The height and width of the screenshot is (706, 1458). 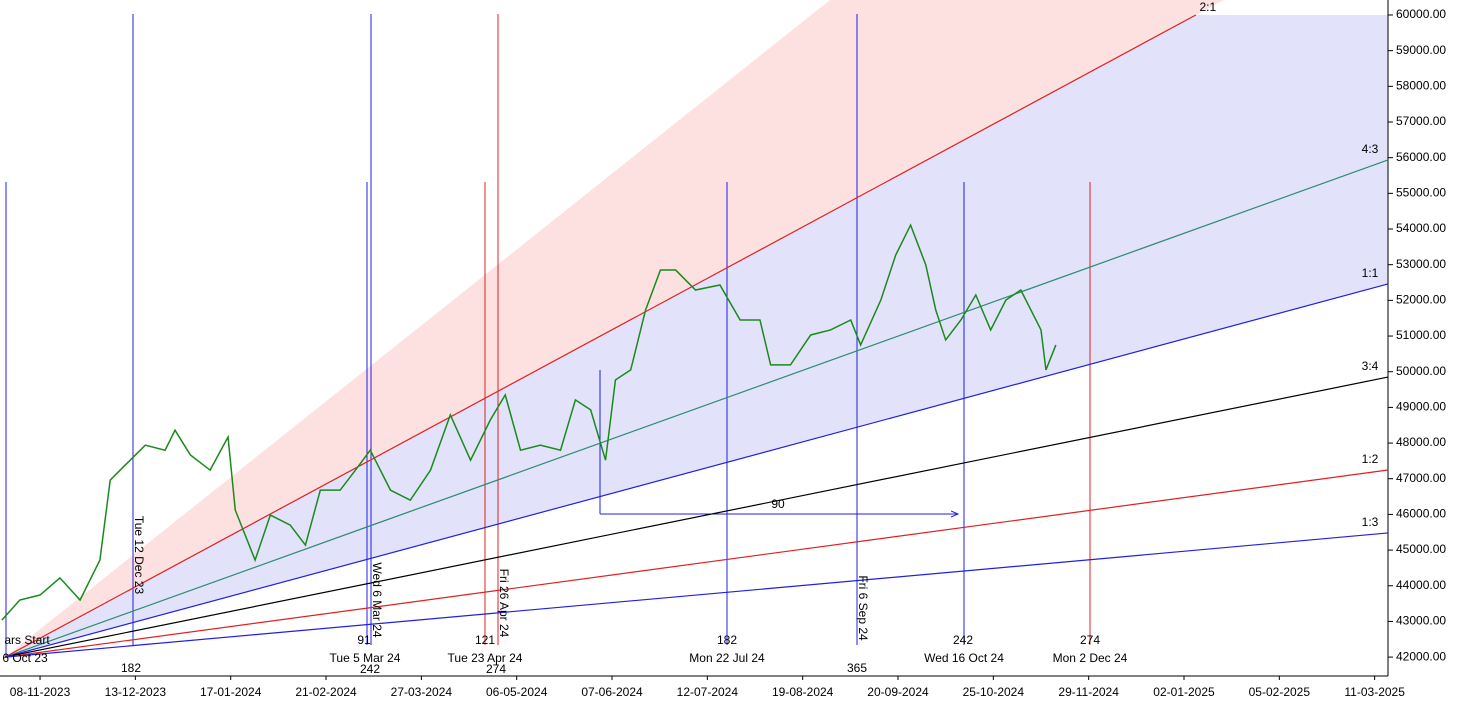 I want to click on y-tick-label: 56000.00, so click(x=1421, y=157).